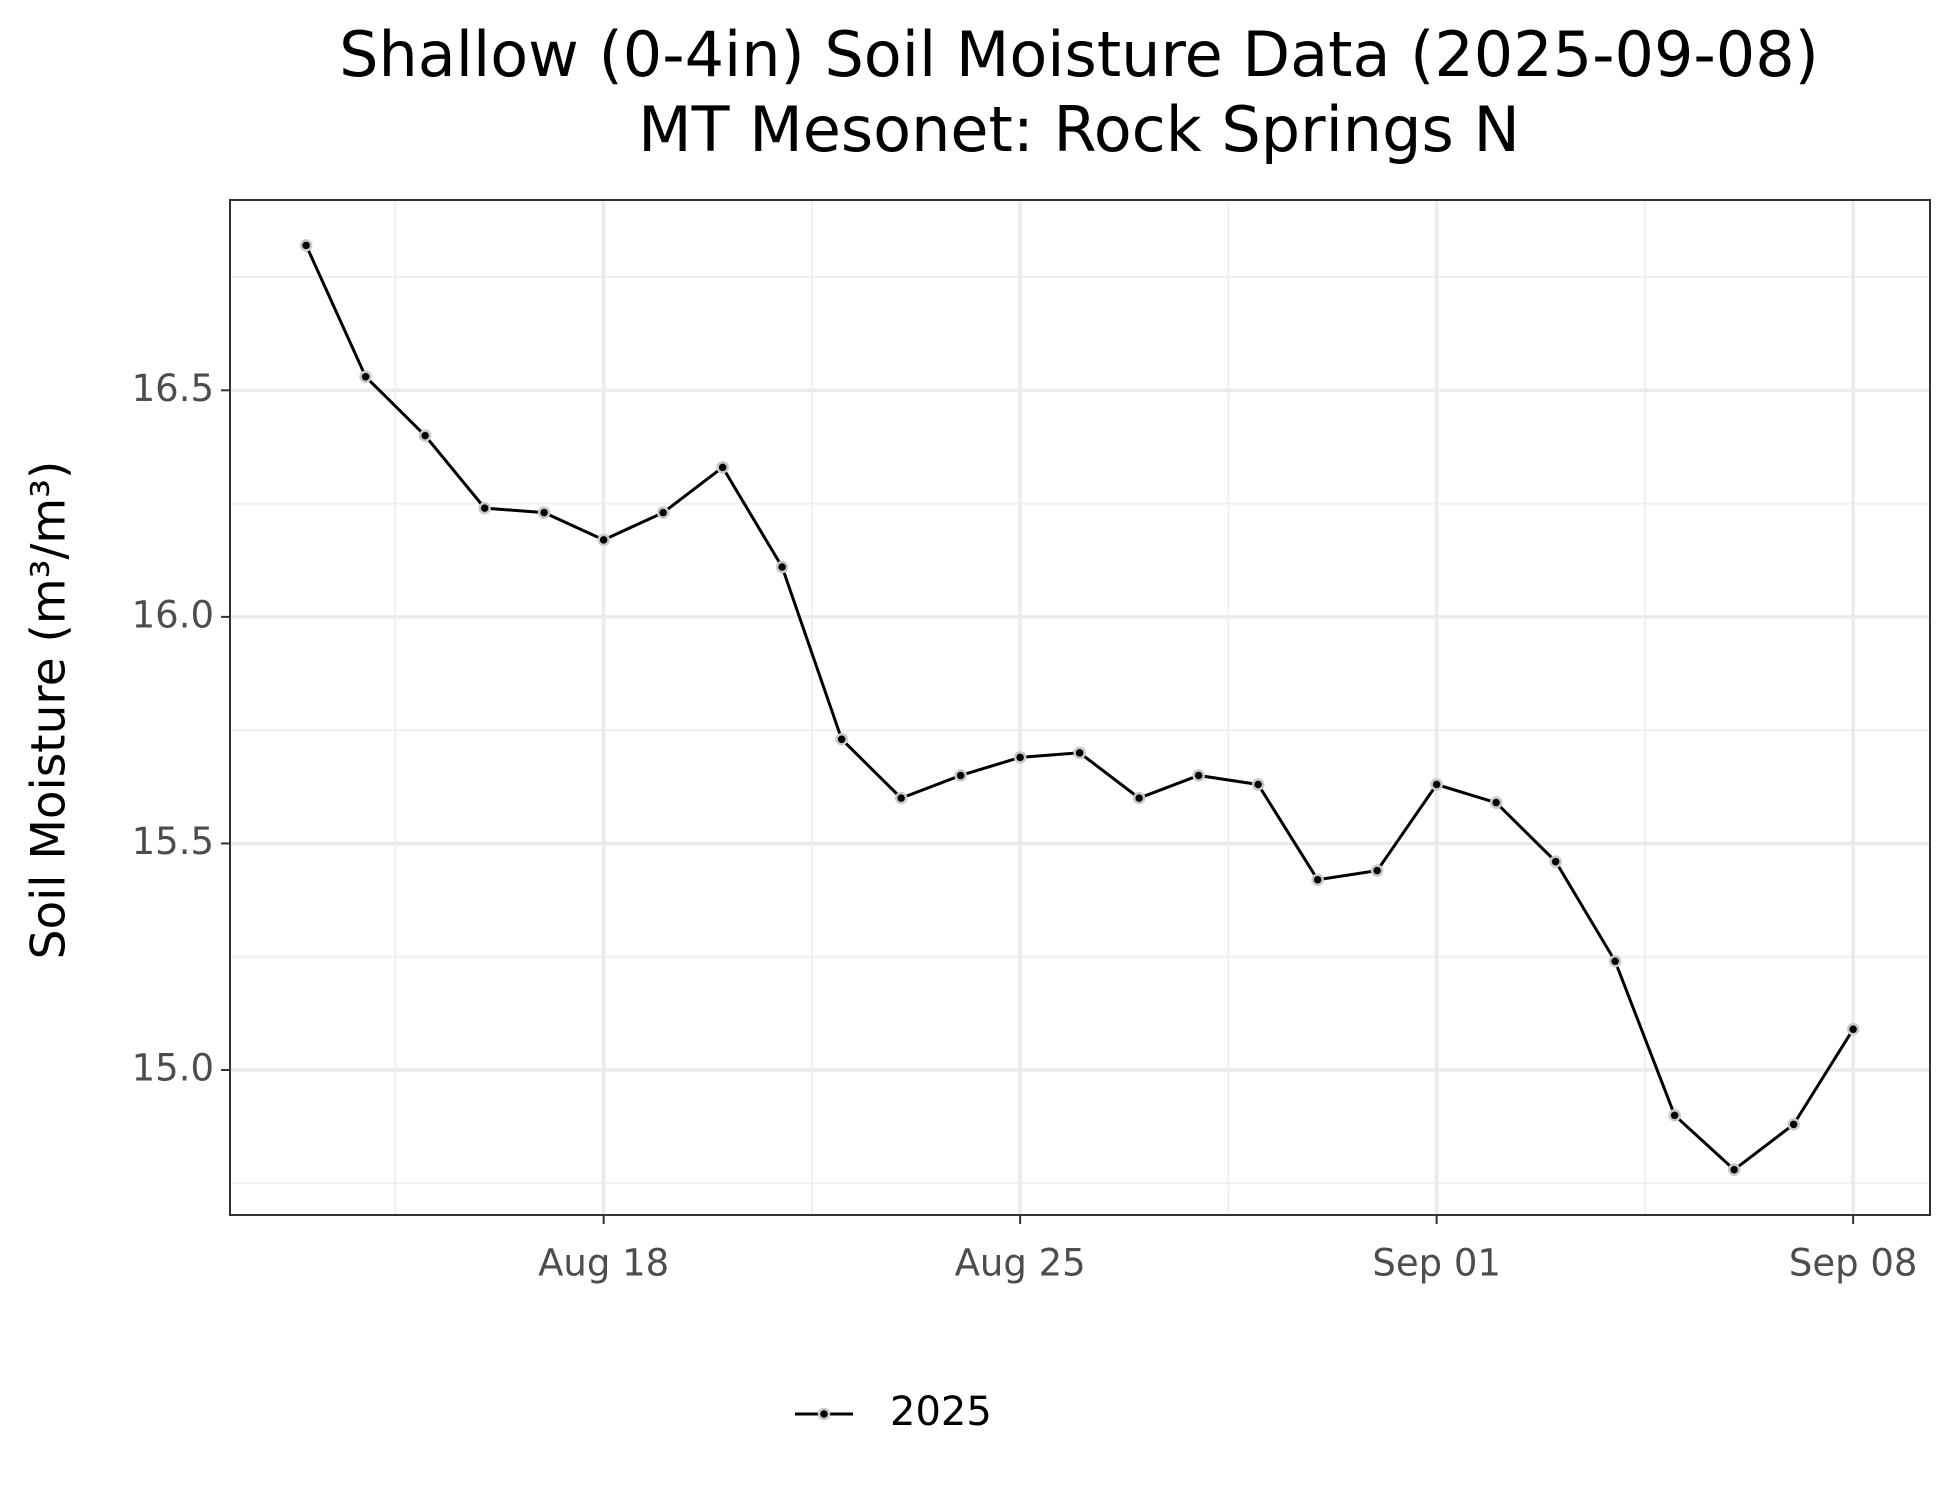  What do you see at coordinates (173, 841) in the screenshot?
I see `y-tick-label: 15.5` at bounding box center [173, 841].